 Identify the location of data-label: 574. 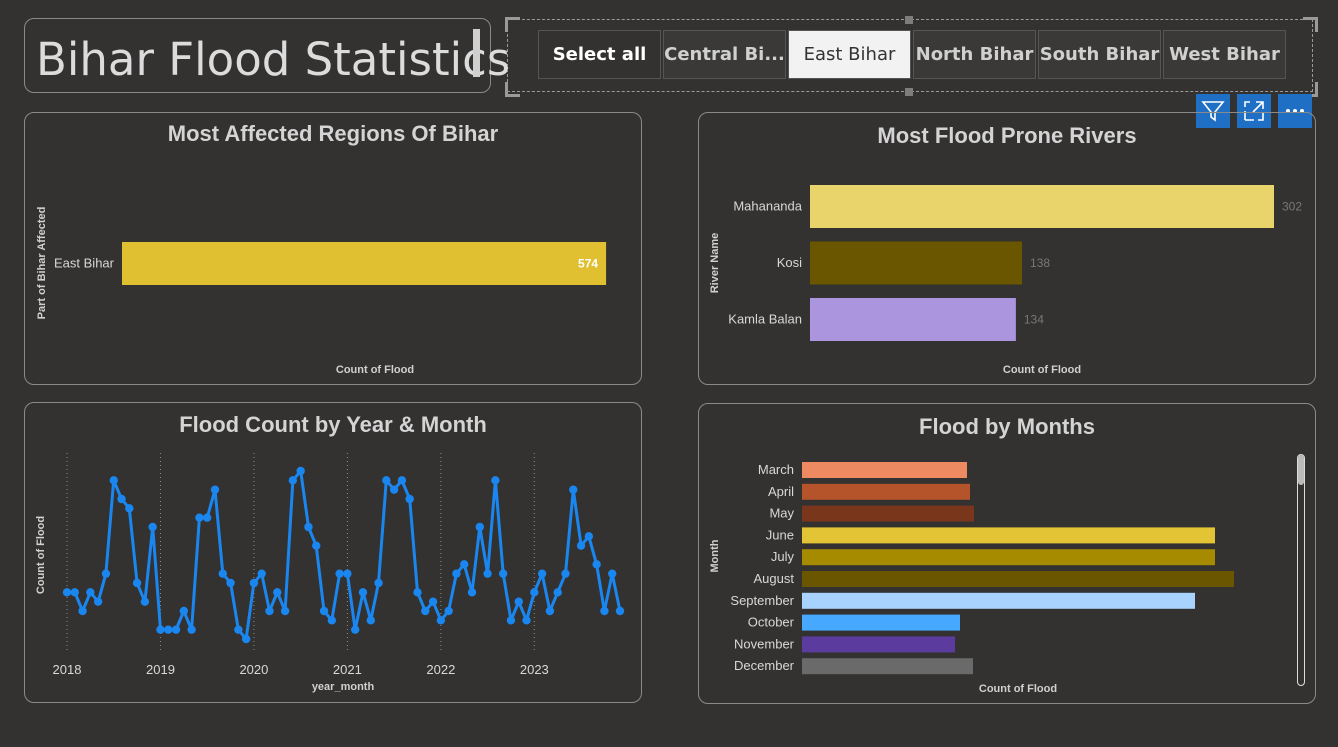
(588, 264).